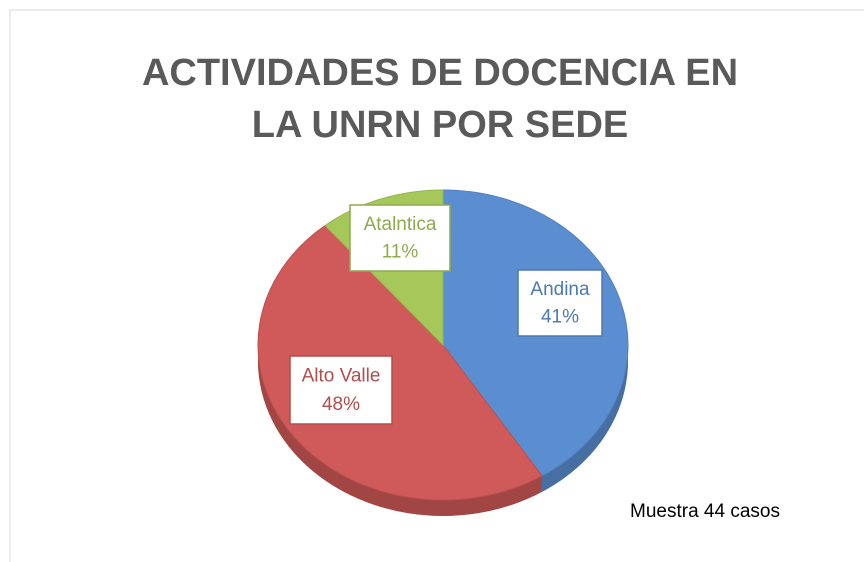 The width and height of the screenshot is (864, 562). Describe the element at coordinates (341, 375) in the screenshot. I see `slice-label: Alto Valle` at that location.